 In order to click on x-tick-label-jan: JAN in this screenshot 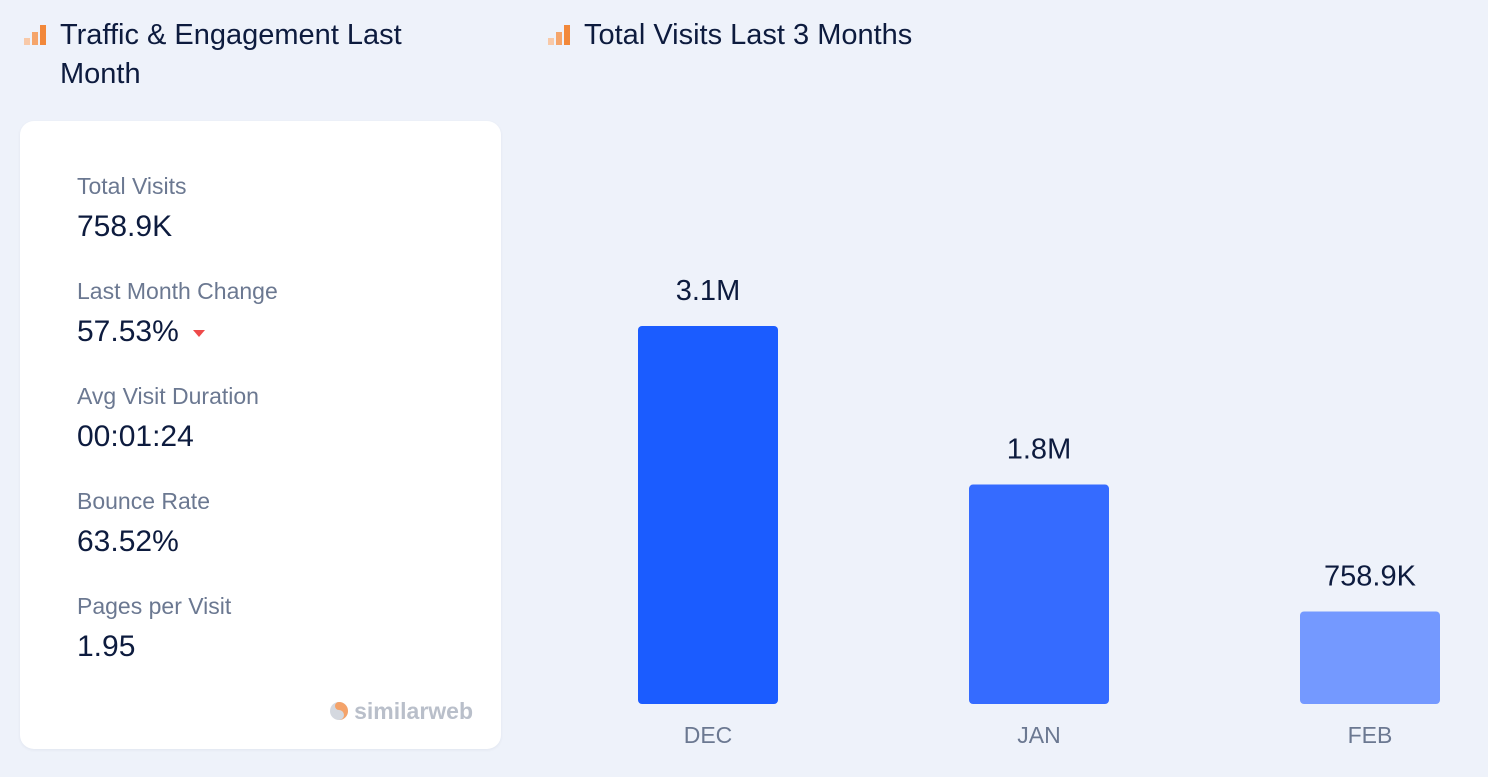, I will do `click(1038, 735)`.